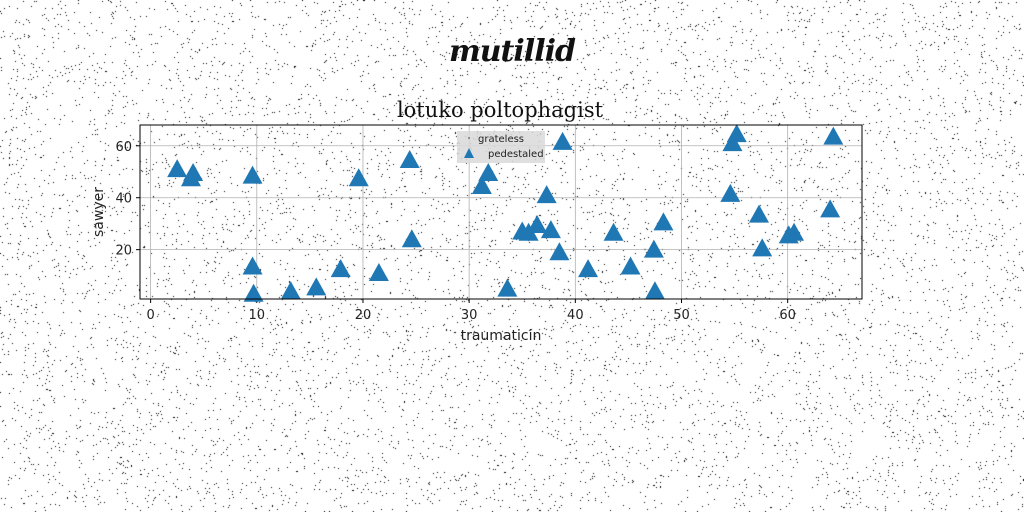 The height and width of the screenshot is (512, 1024). What do you see at coordinates (501, 147) in the screenshot?
I see `chart-legend: grateless pedestaled` at bounding box center [501, 147].